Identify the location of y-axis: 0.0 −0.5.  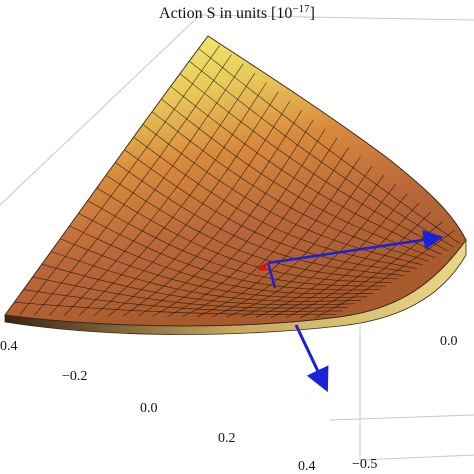
(405, 403).